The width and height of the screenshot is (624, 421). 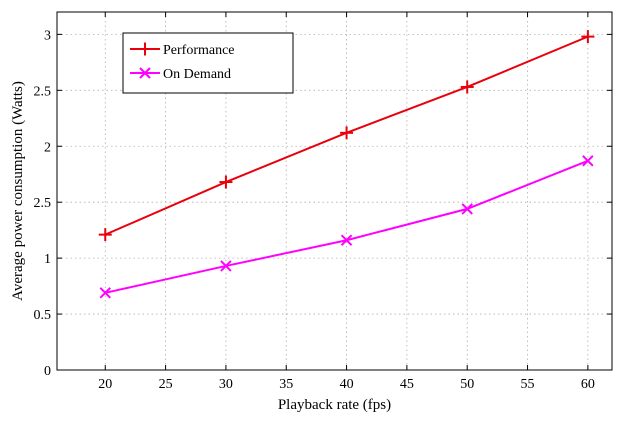 I want to click on y-tick-label: 2, so click(x=47, y=147).